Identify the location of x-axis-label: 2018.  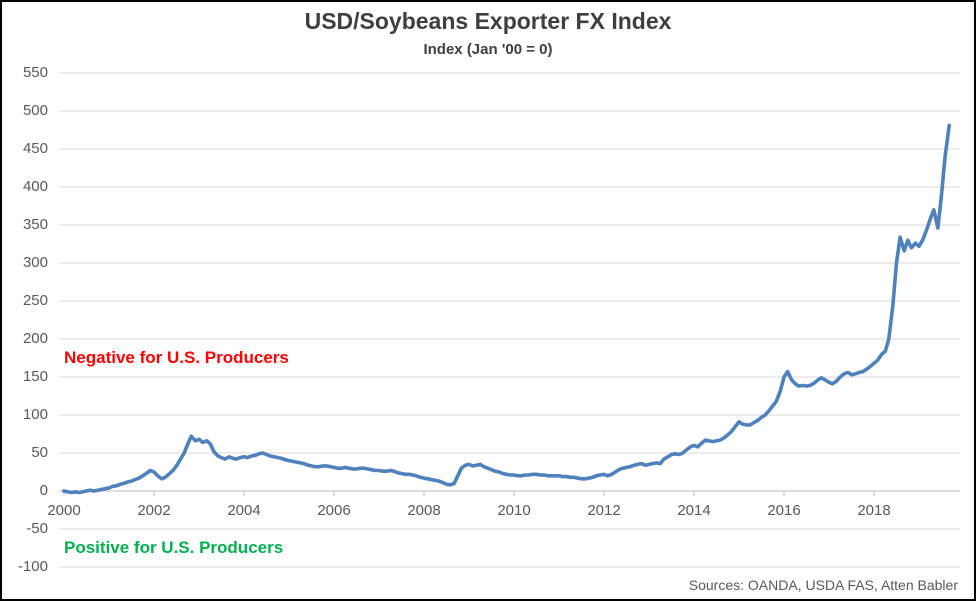
(874, 510).